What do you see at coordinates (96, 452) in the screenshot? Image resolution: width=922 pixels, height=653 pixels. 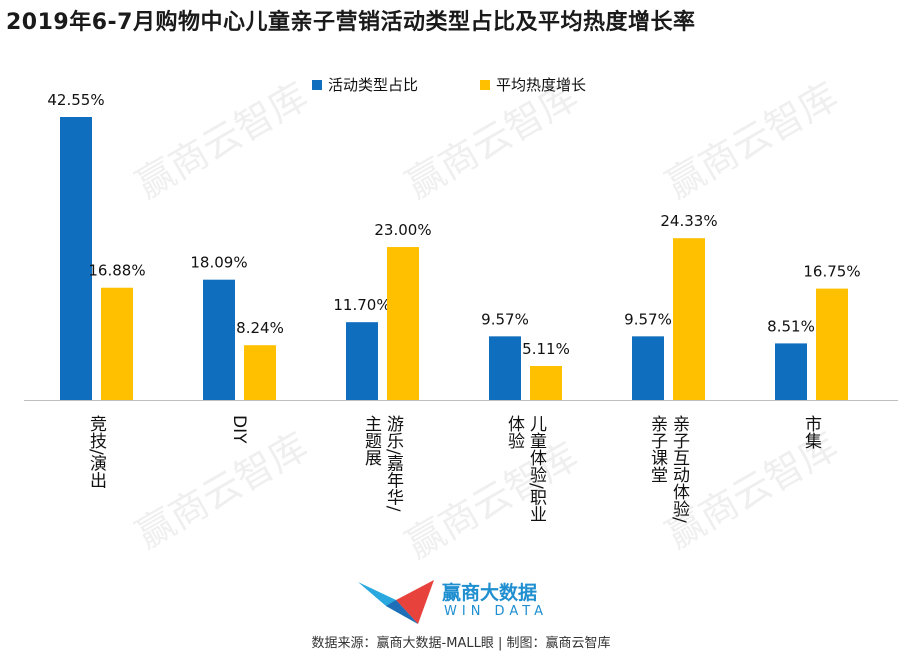 I see `category-label: 竞技/演出` at bounding box center [96, 452].